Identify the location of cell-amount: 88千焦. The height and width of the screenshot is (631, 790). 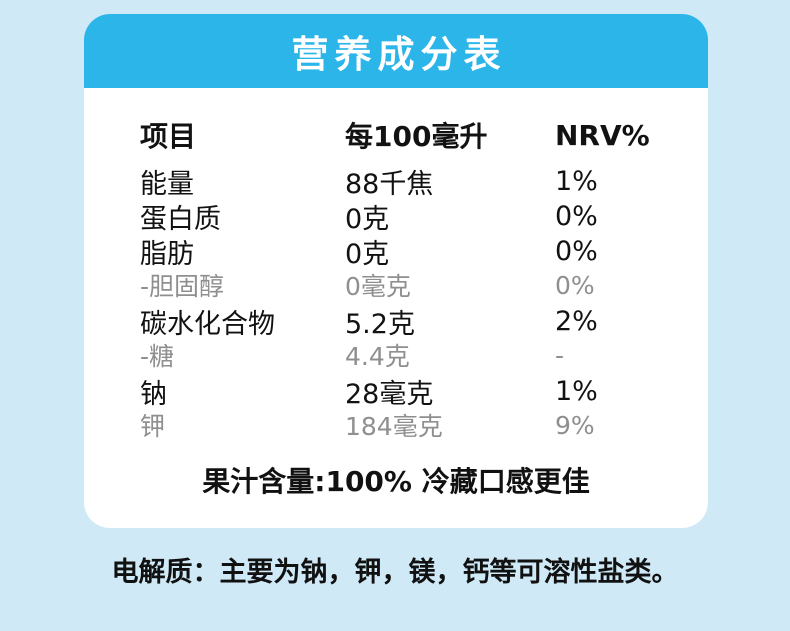
(389, 184).